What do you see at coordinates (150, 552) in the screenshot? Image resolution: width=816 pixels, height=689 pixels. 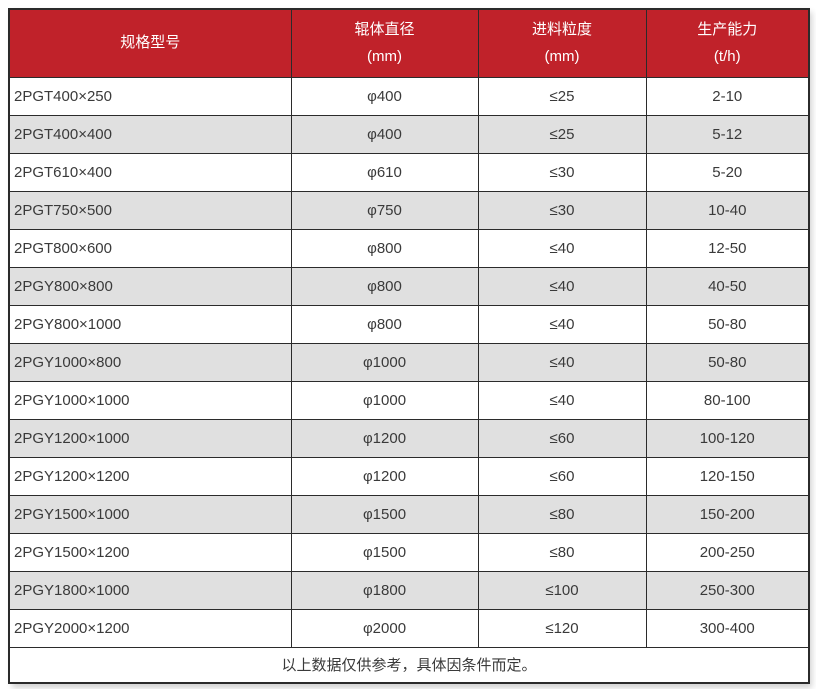 I see `table-cell: 2PGY1500×1200` at bounding box center [150, 552].